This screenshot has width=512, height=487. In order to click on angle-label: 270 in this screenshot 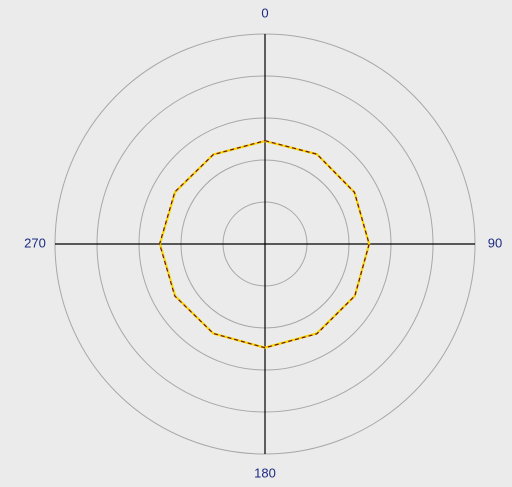, I will do `click(35, 242)`.